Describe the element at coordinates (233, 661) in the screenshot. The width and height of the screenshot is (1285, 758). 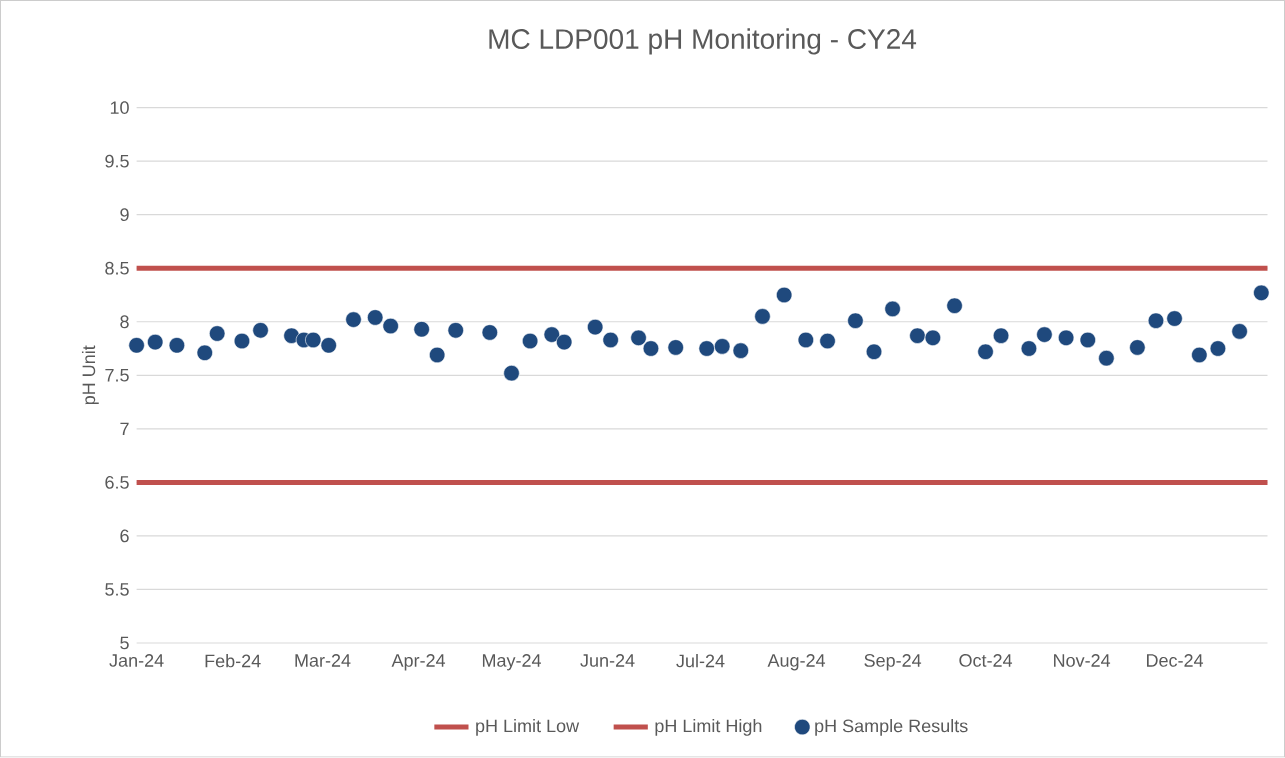
I see `x-tick-label: Feb-24` at that location.